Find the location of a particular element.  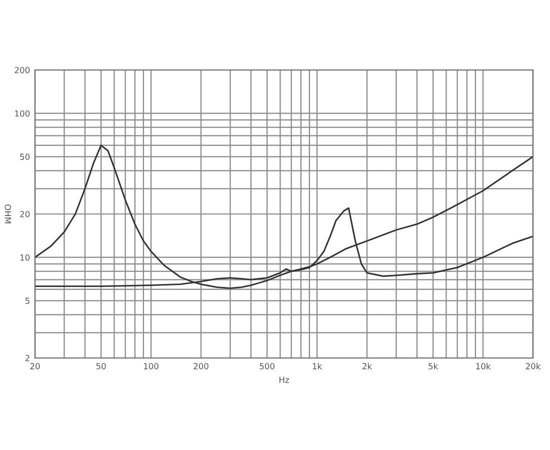

x-tick-label: 2k is located at coordinates (367, 366).